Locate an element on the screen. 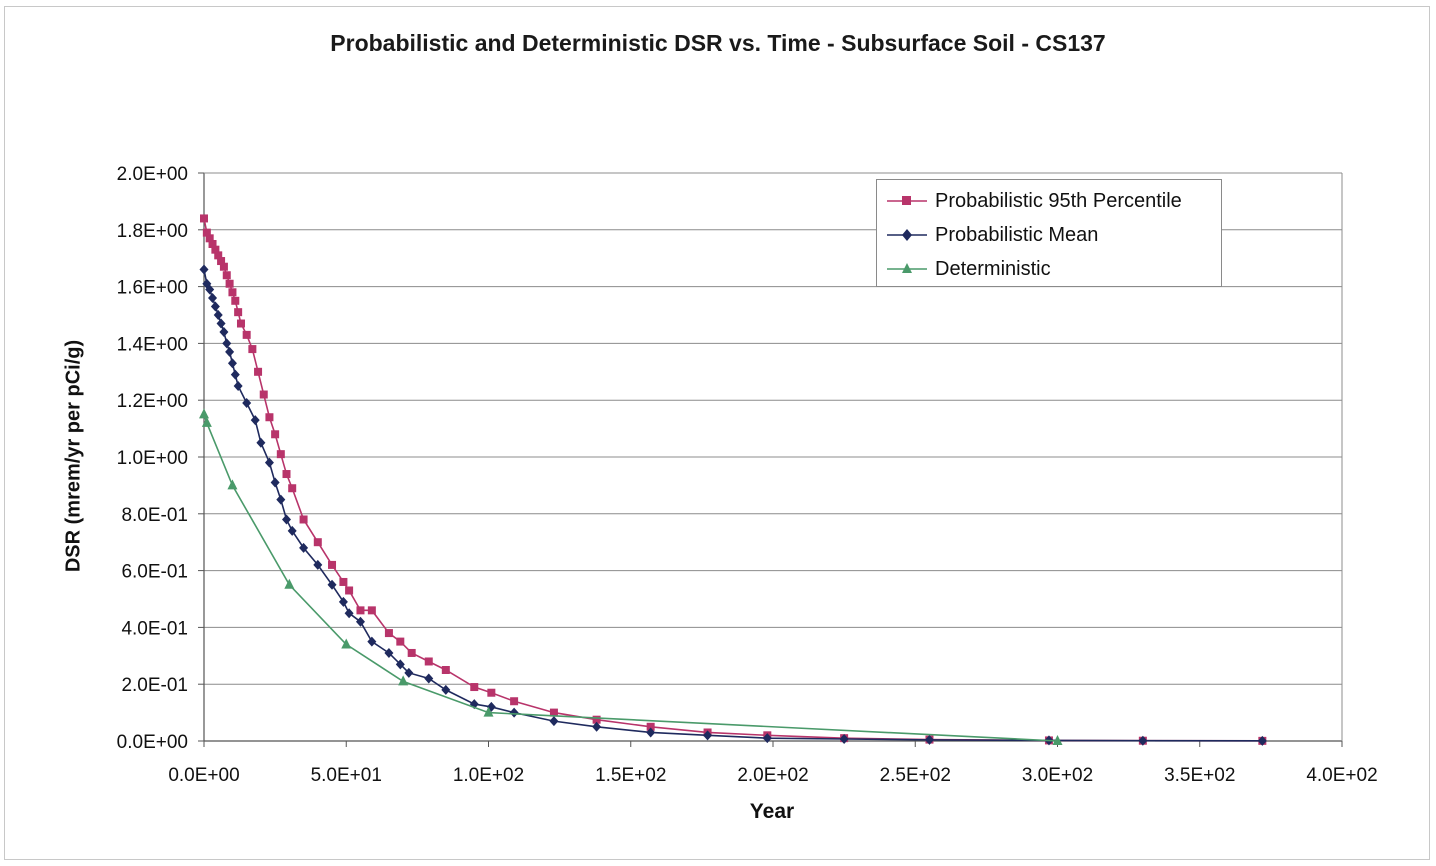 This screenshot has width=1436, height=866. x-tick-label: 0.0E+00 is located at coordinates (203, 775).